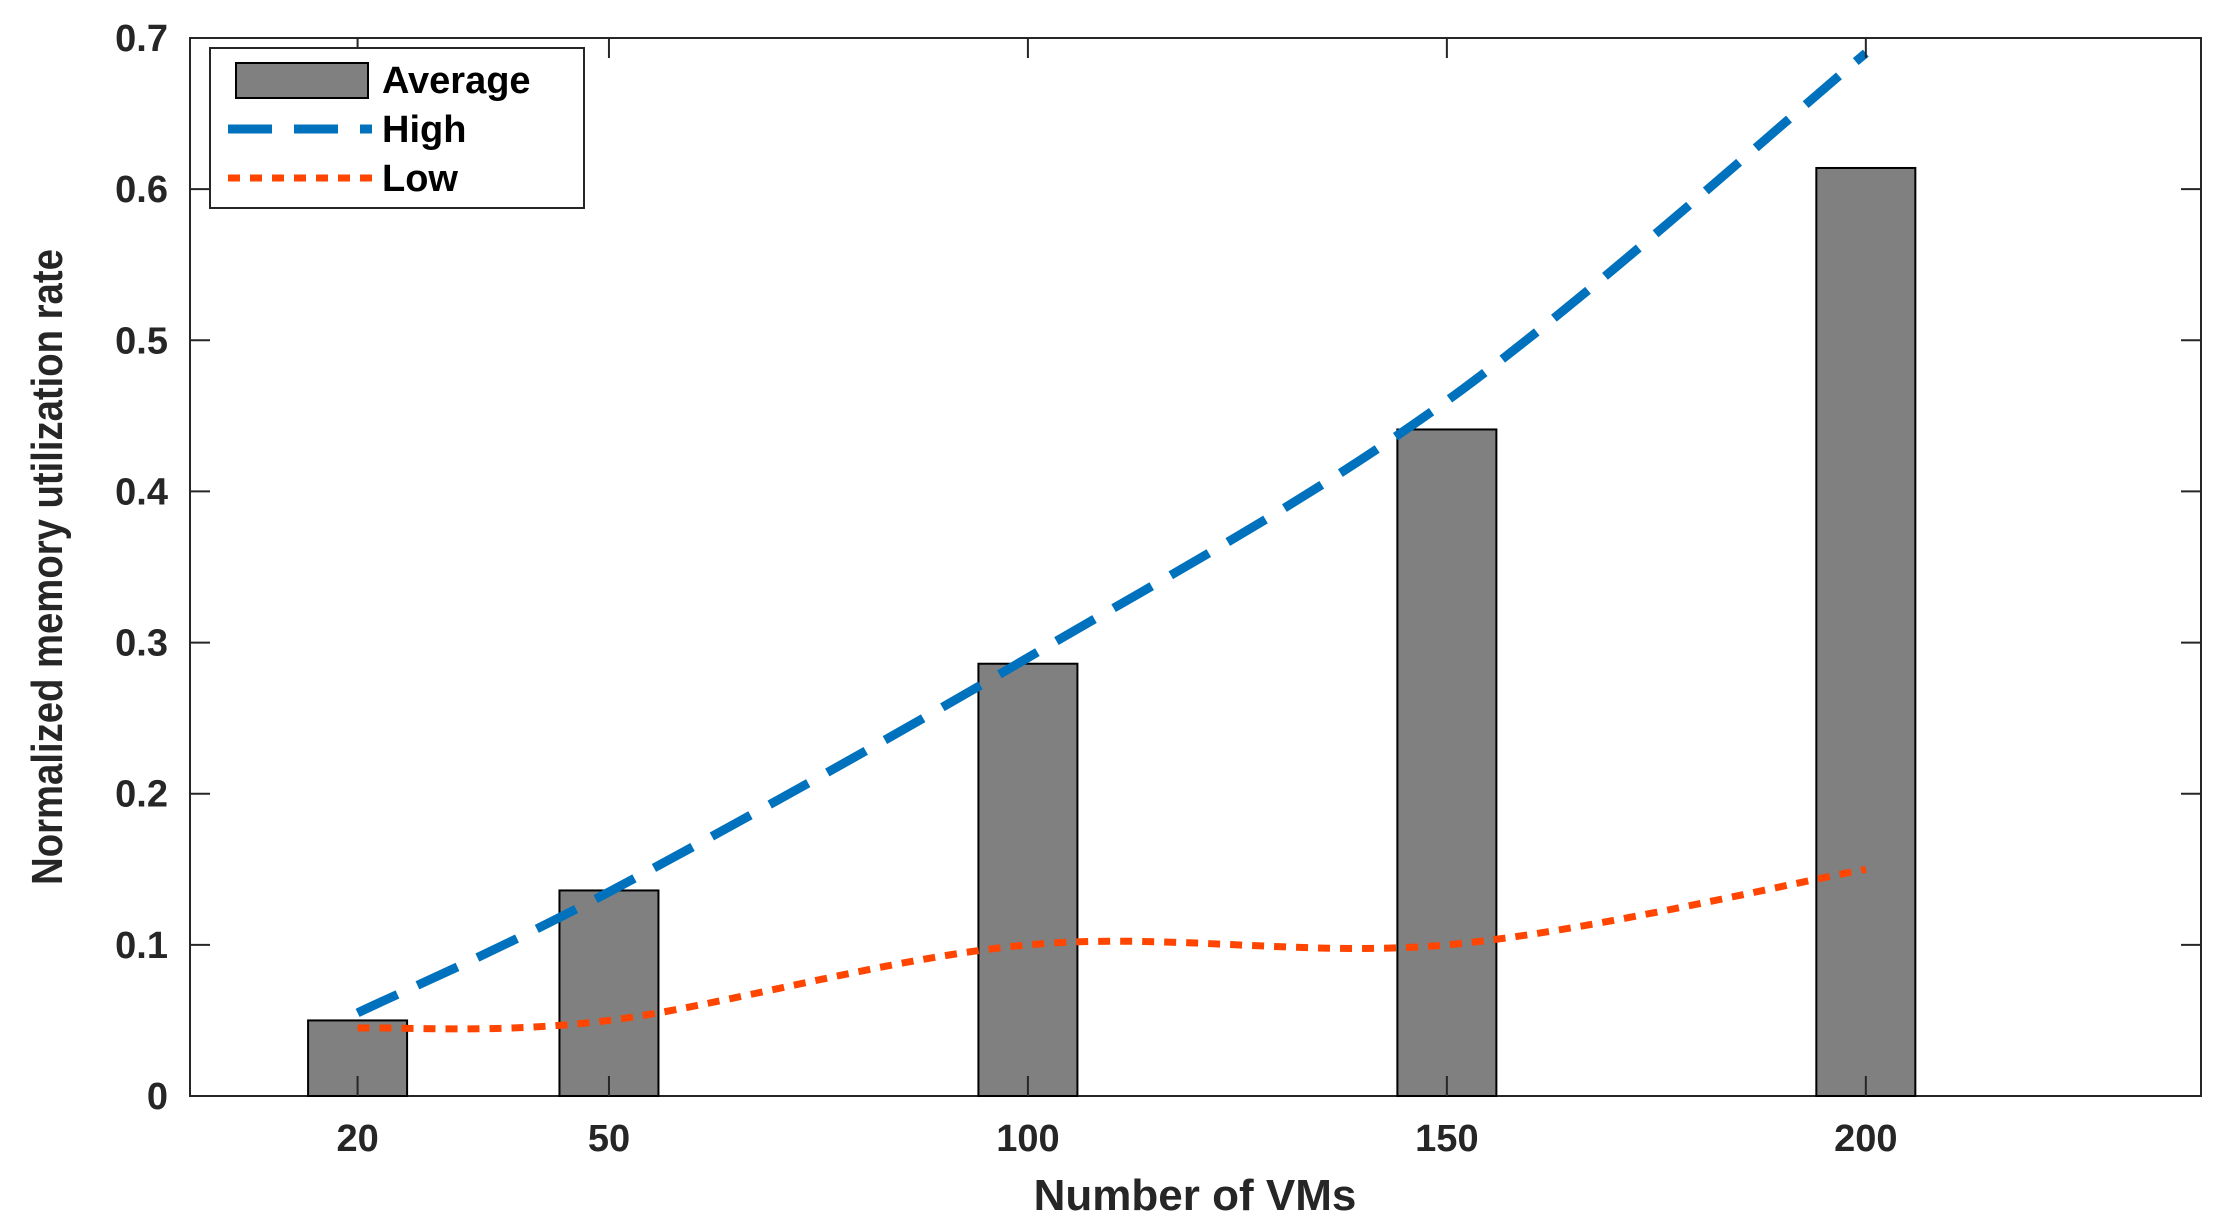 The height and width of the screenshot is (1223, 2222). I want to click on y-tick-label: 0.5, so click(141, 341).